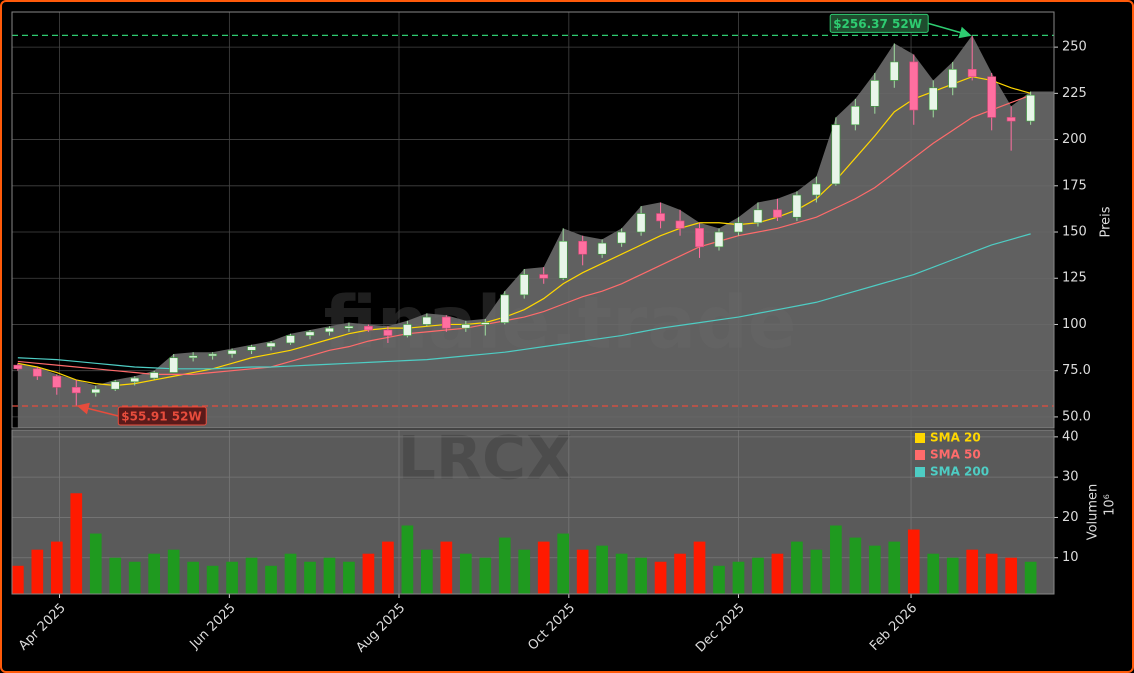 This screenshot has width=1134, height=673. What do you see at coordinates (1070, 557) in the screenshot?
I see `y-tick-label: 10` at bounding box center [1070, 557].